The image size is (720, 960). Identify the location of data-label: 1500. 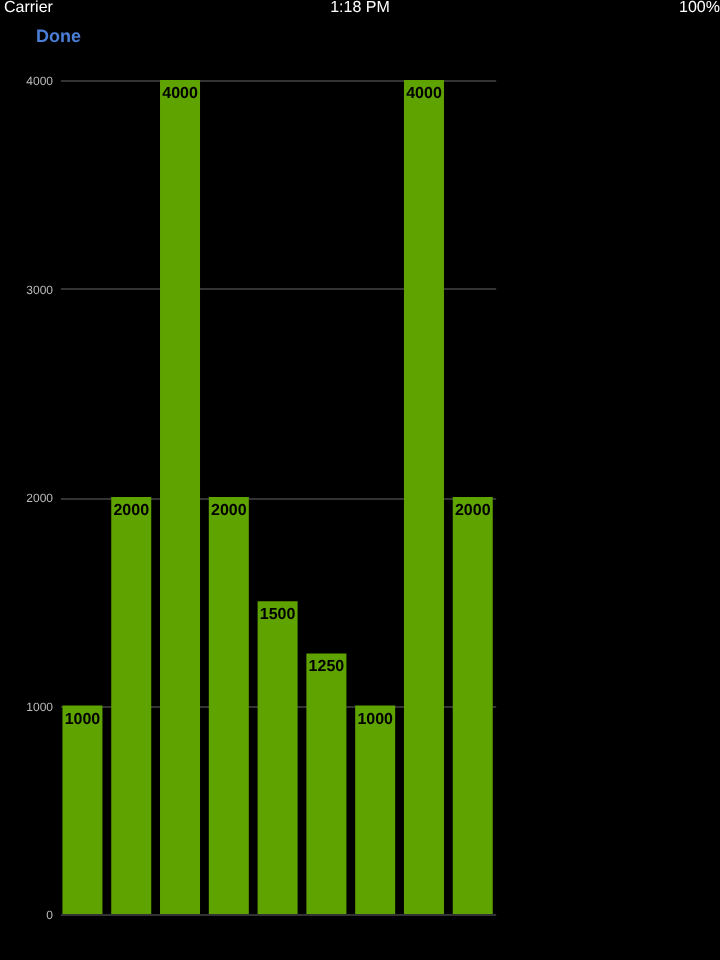
(278, 614).